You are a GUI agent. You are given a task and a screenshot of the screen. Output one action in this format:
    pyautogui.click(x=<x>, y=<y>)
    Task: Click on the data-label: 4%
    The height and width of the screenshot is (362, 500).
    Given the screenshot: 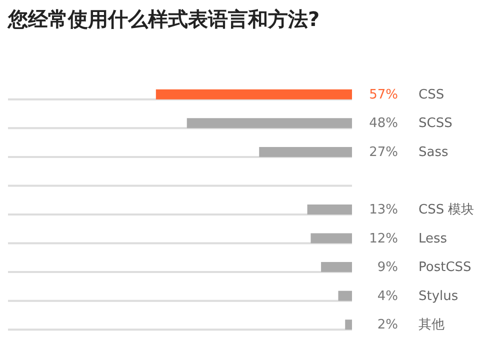 What is the action you would take?
    pyautogui.click(x=387, y=296)
    